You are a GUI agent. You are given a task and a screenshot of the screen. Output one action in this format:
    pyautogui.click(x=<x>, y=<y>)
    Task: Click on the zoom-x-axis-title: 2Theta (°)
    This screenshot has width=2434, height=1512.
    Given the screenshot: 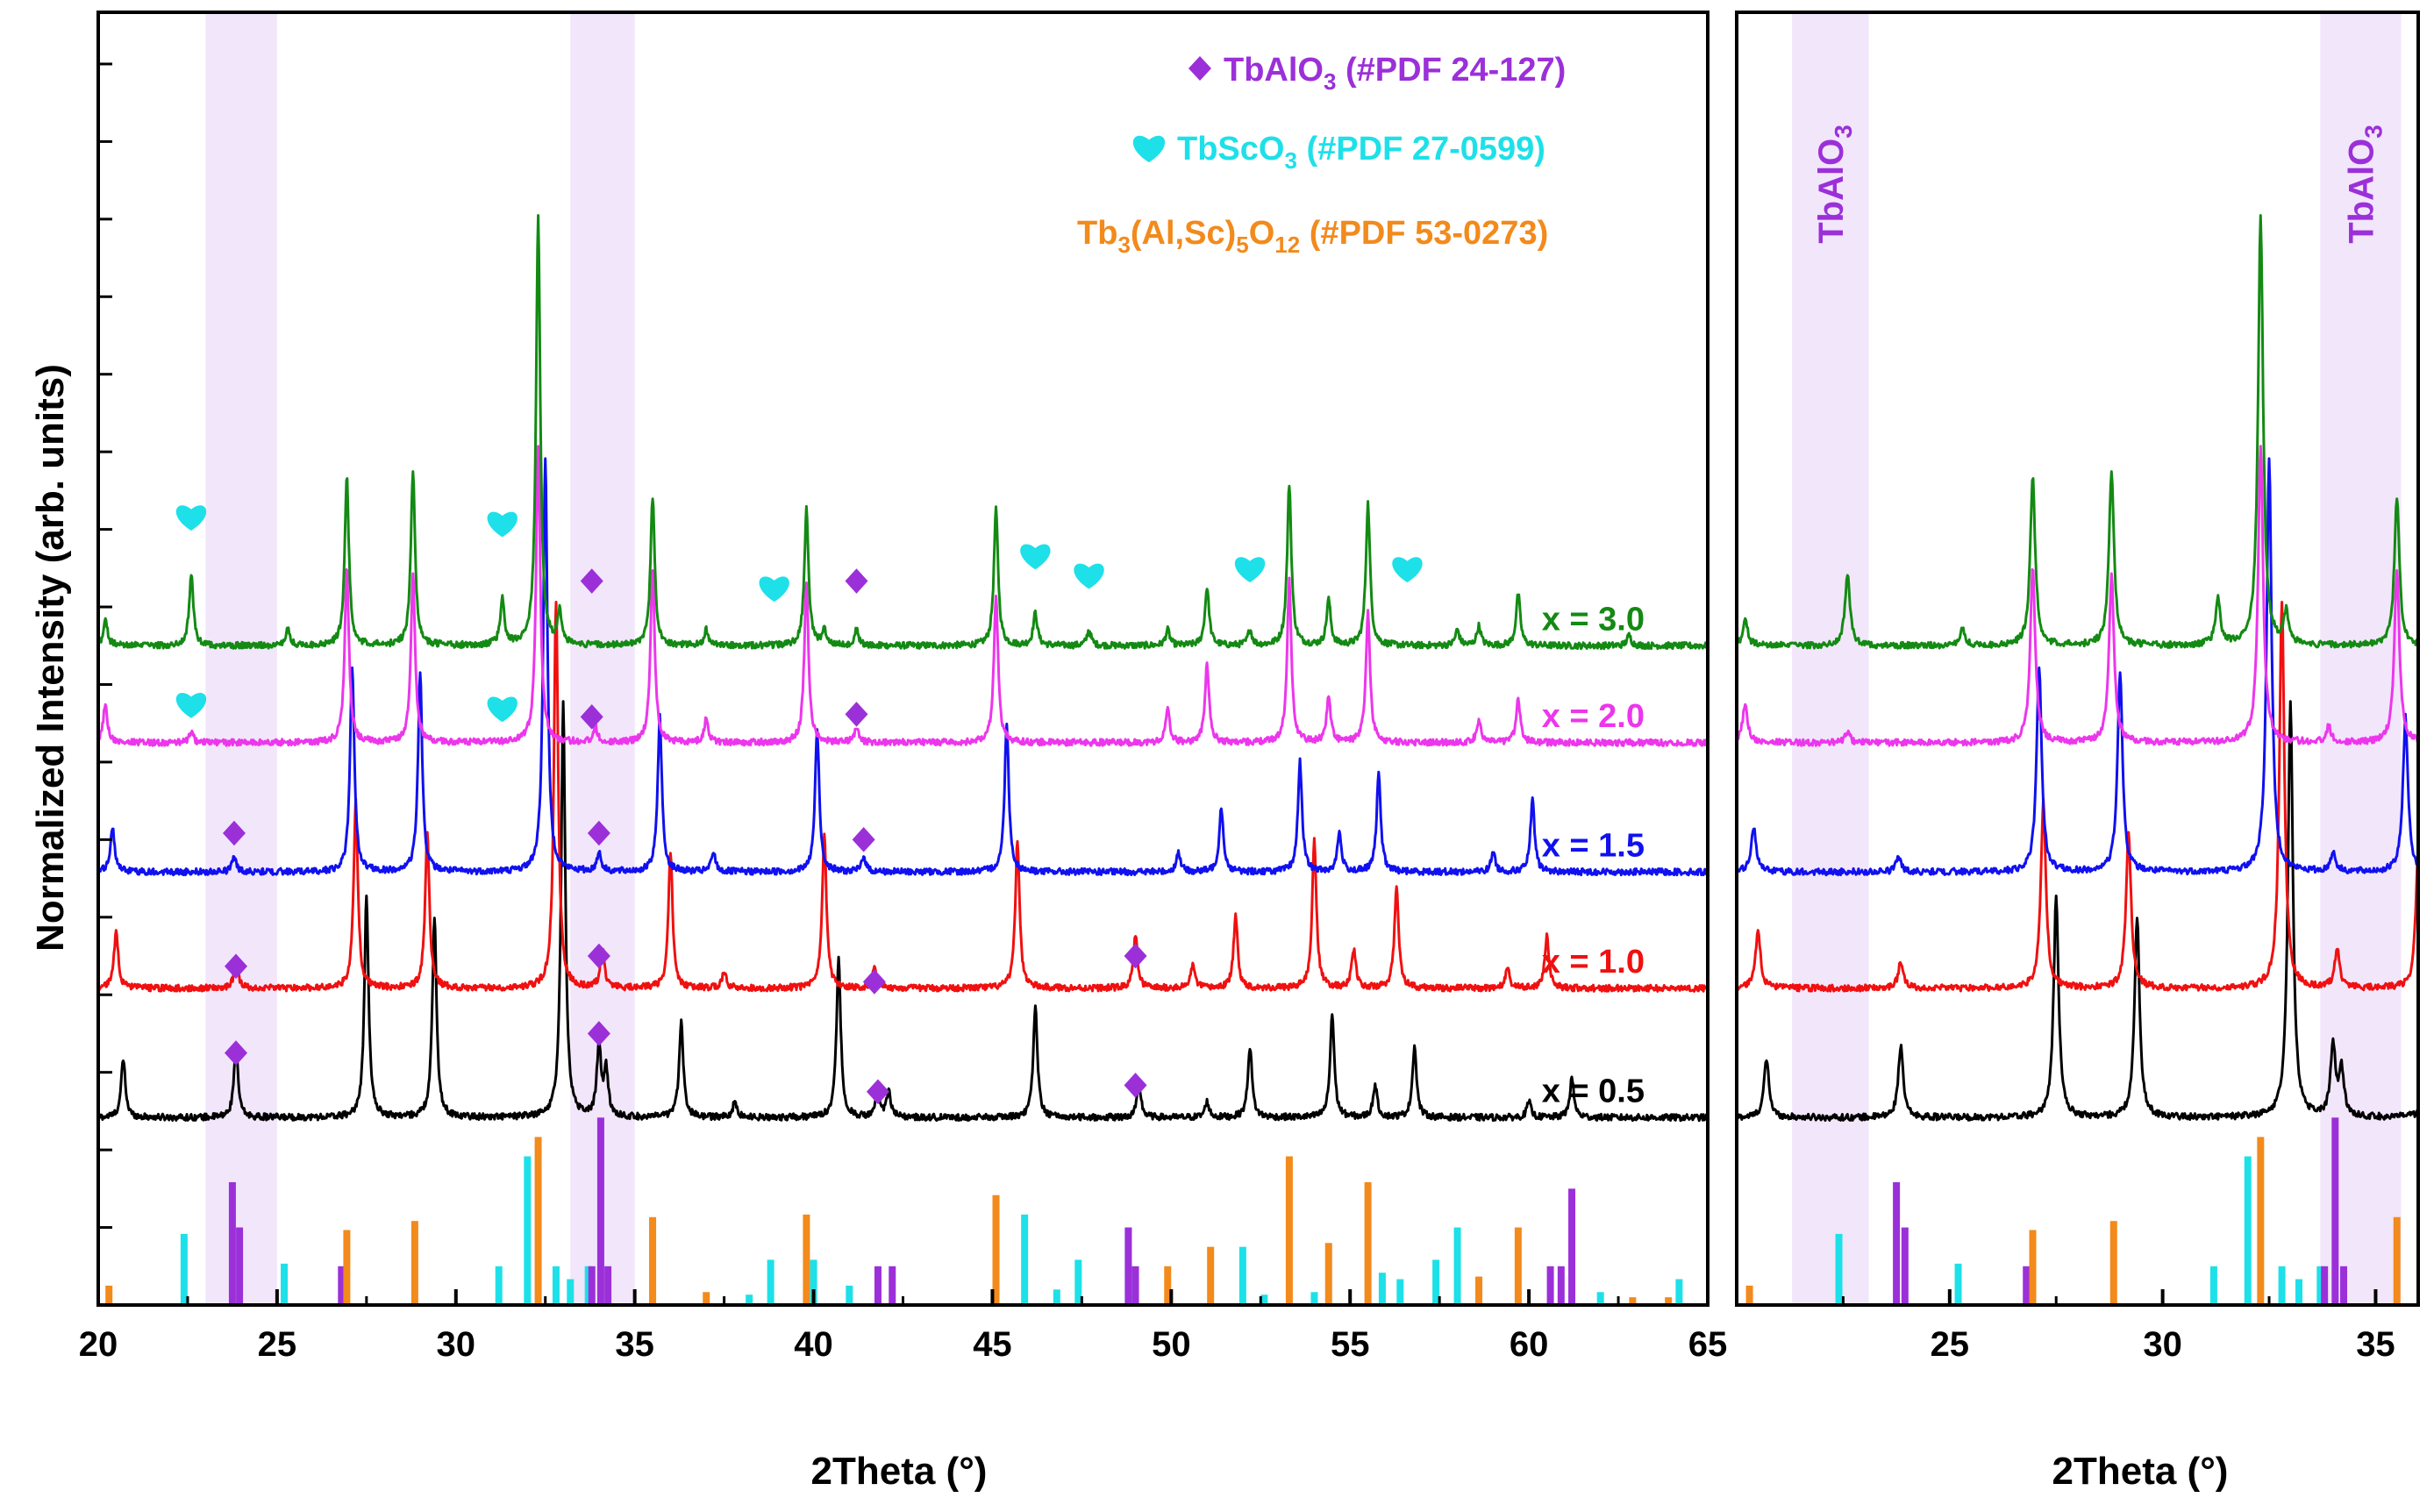 What is the action you would take?
    pyautogui.click(x=2141, y=1471)
    